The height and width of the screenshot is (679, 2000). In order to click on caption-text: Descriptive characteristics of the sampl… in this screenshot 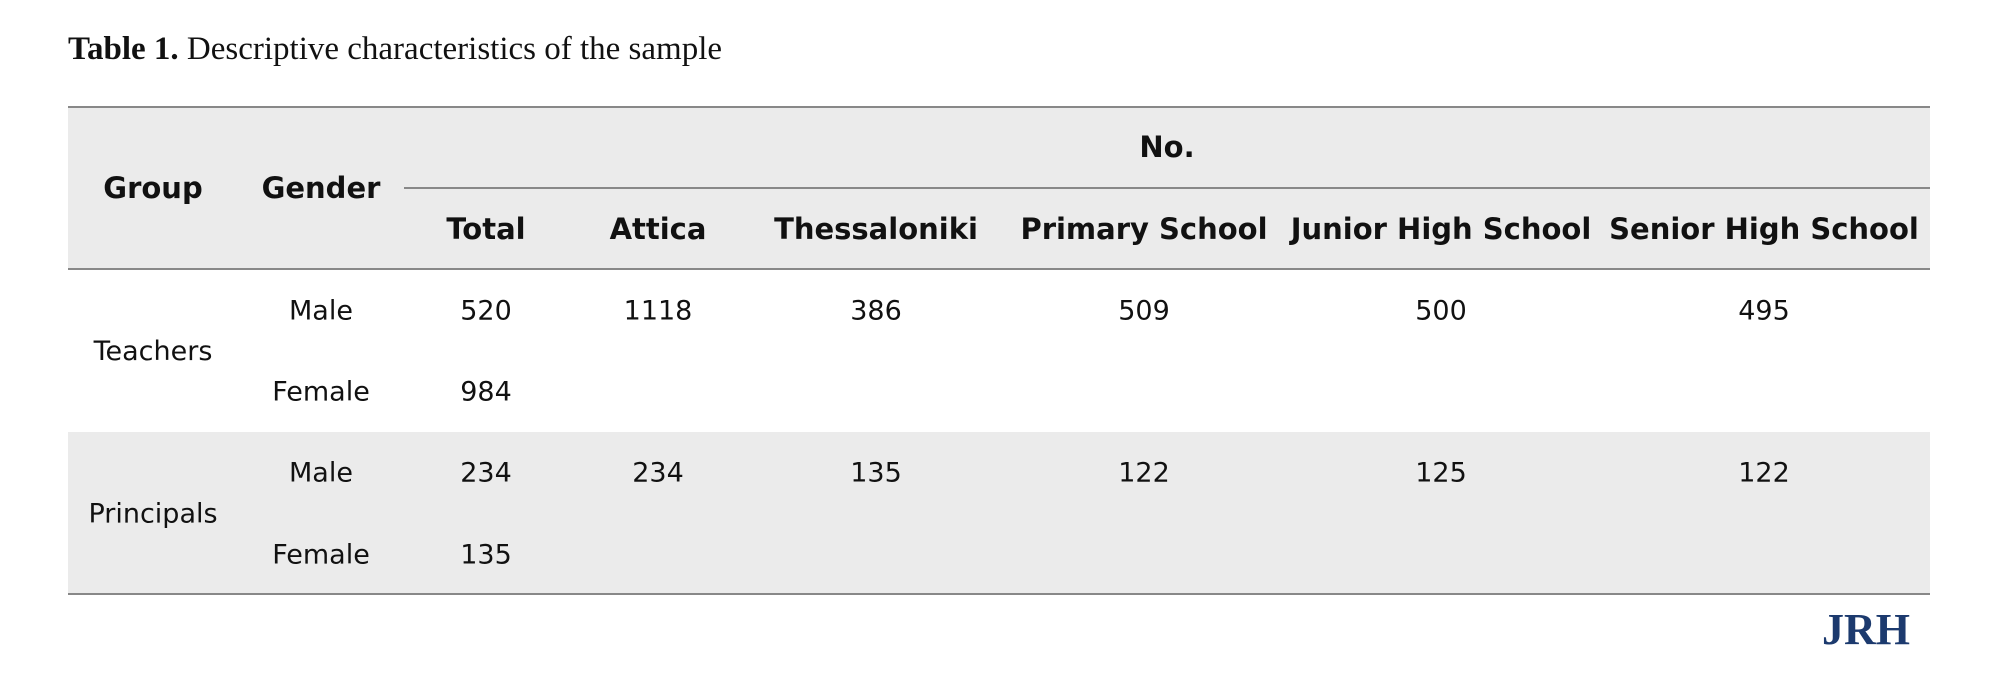, I will do `click(454, 49)`.